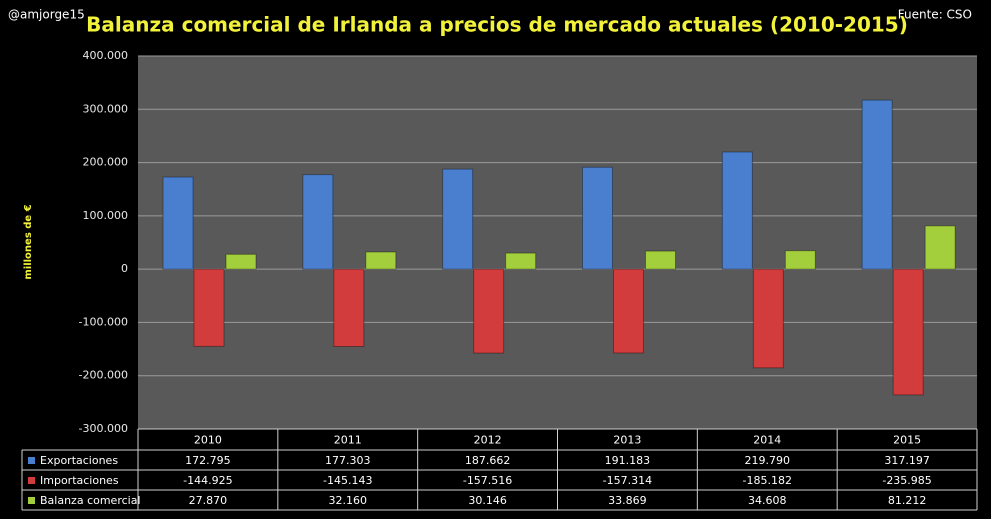 The image size is (991, 519). I want to click on legend-label: Exportaciones, so click(79, 460).